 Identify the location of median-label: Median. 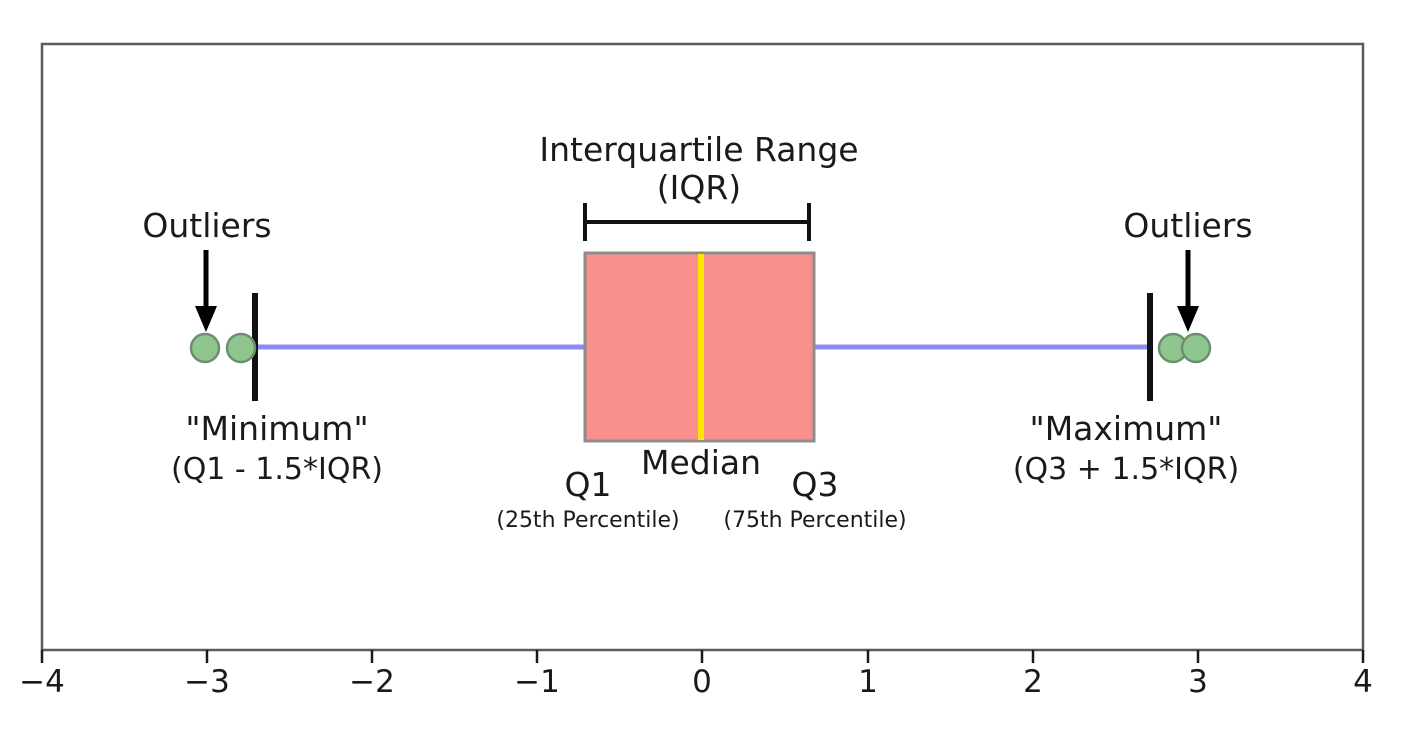
(701, 462).